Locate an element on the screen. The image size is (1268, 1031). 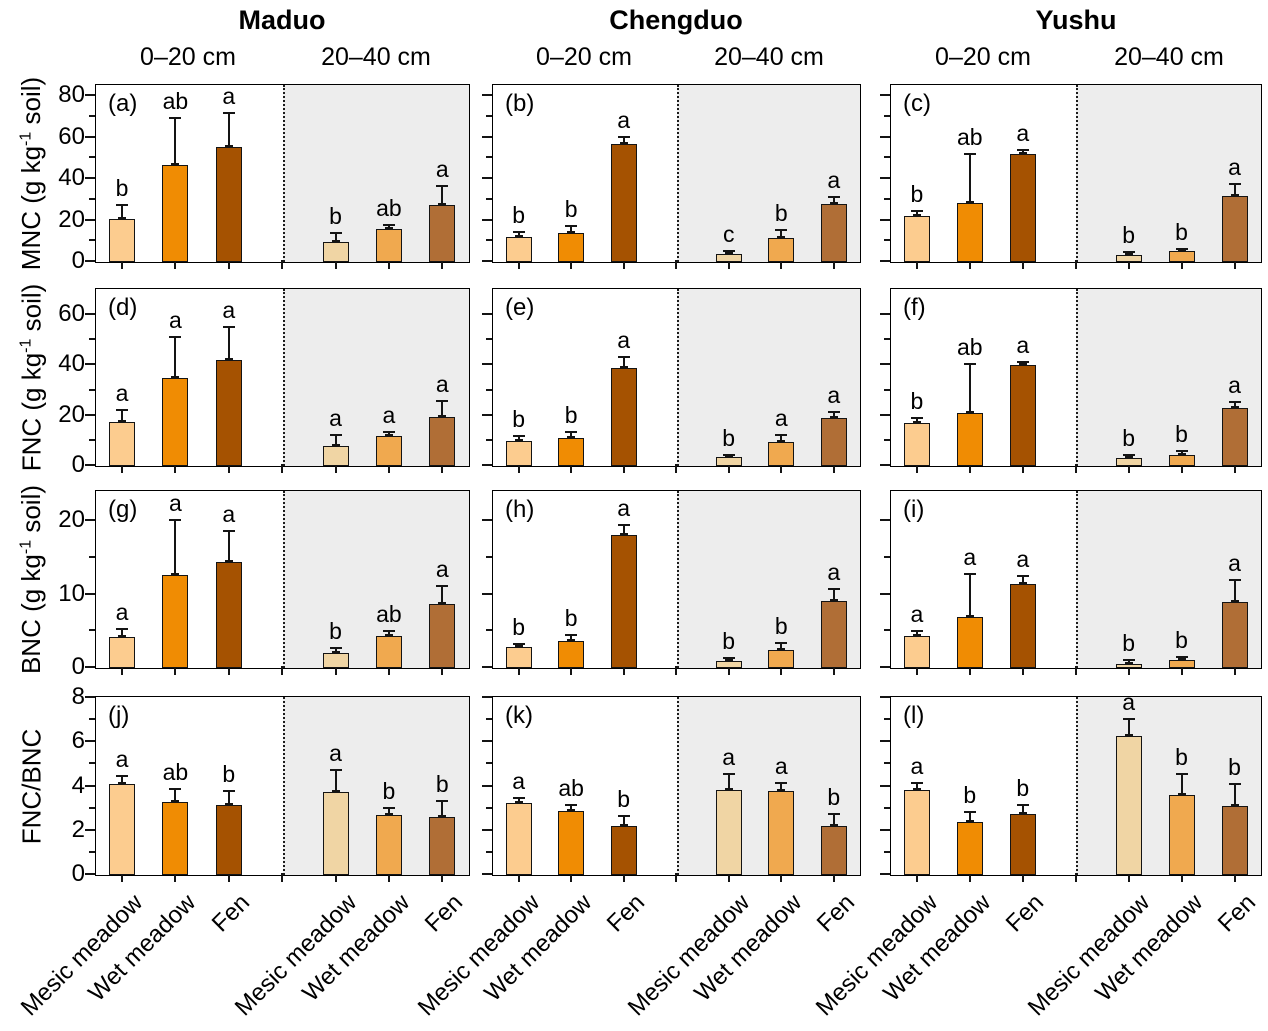
depth-label-deep: 20–40 cm is located at coordinates (769, 57).